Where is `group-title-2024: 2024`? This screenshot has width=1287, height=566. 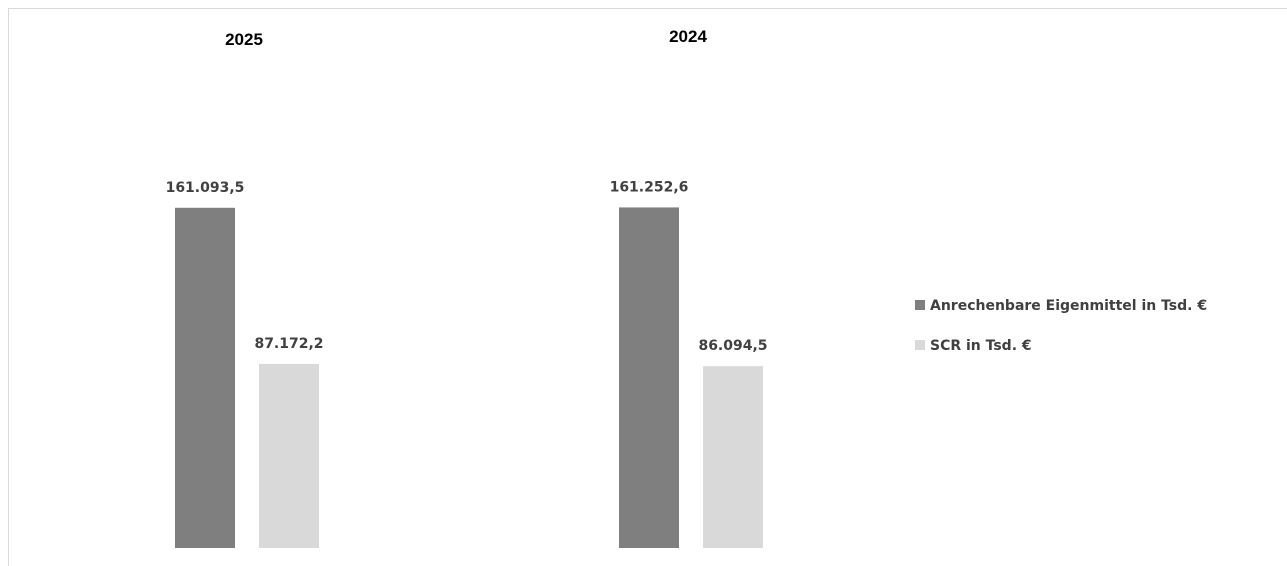 group-title-2024: 2024 is located at coordinates (688, 36).